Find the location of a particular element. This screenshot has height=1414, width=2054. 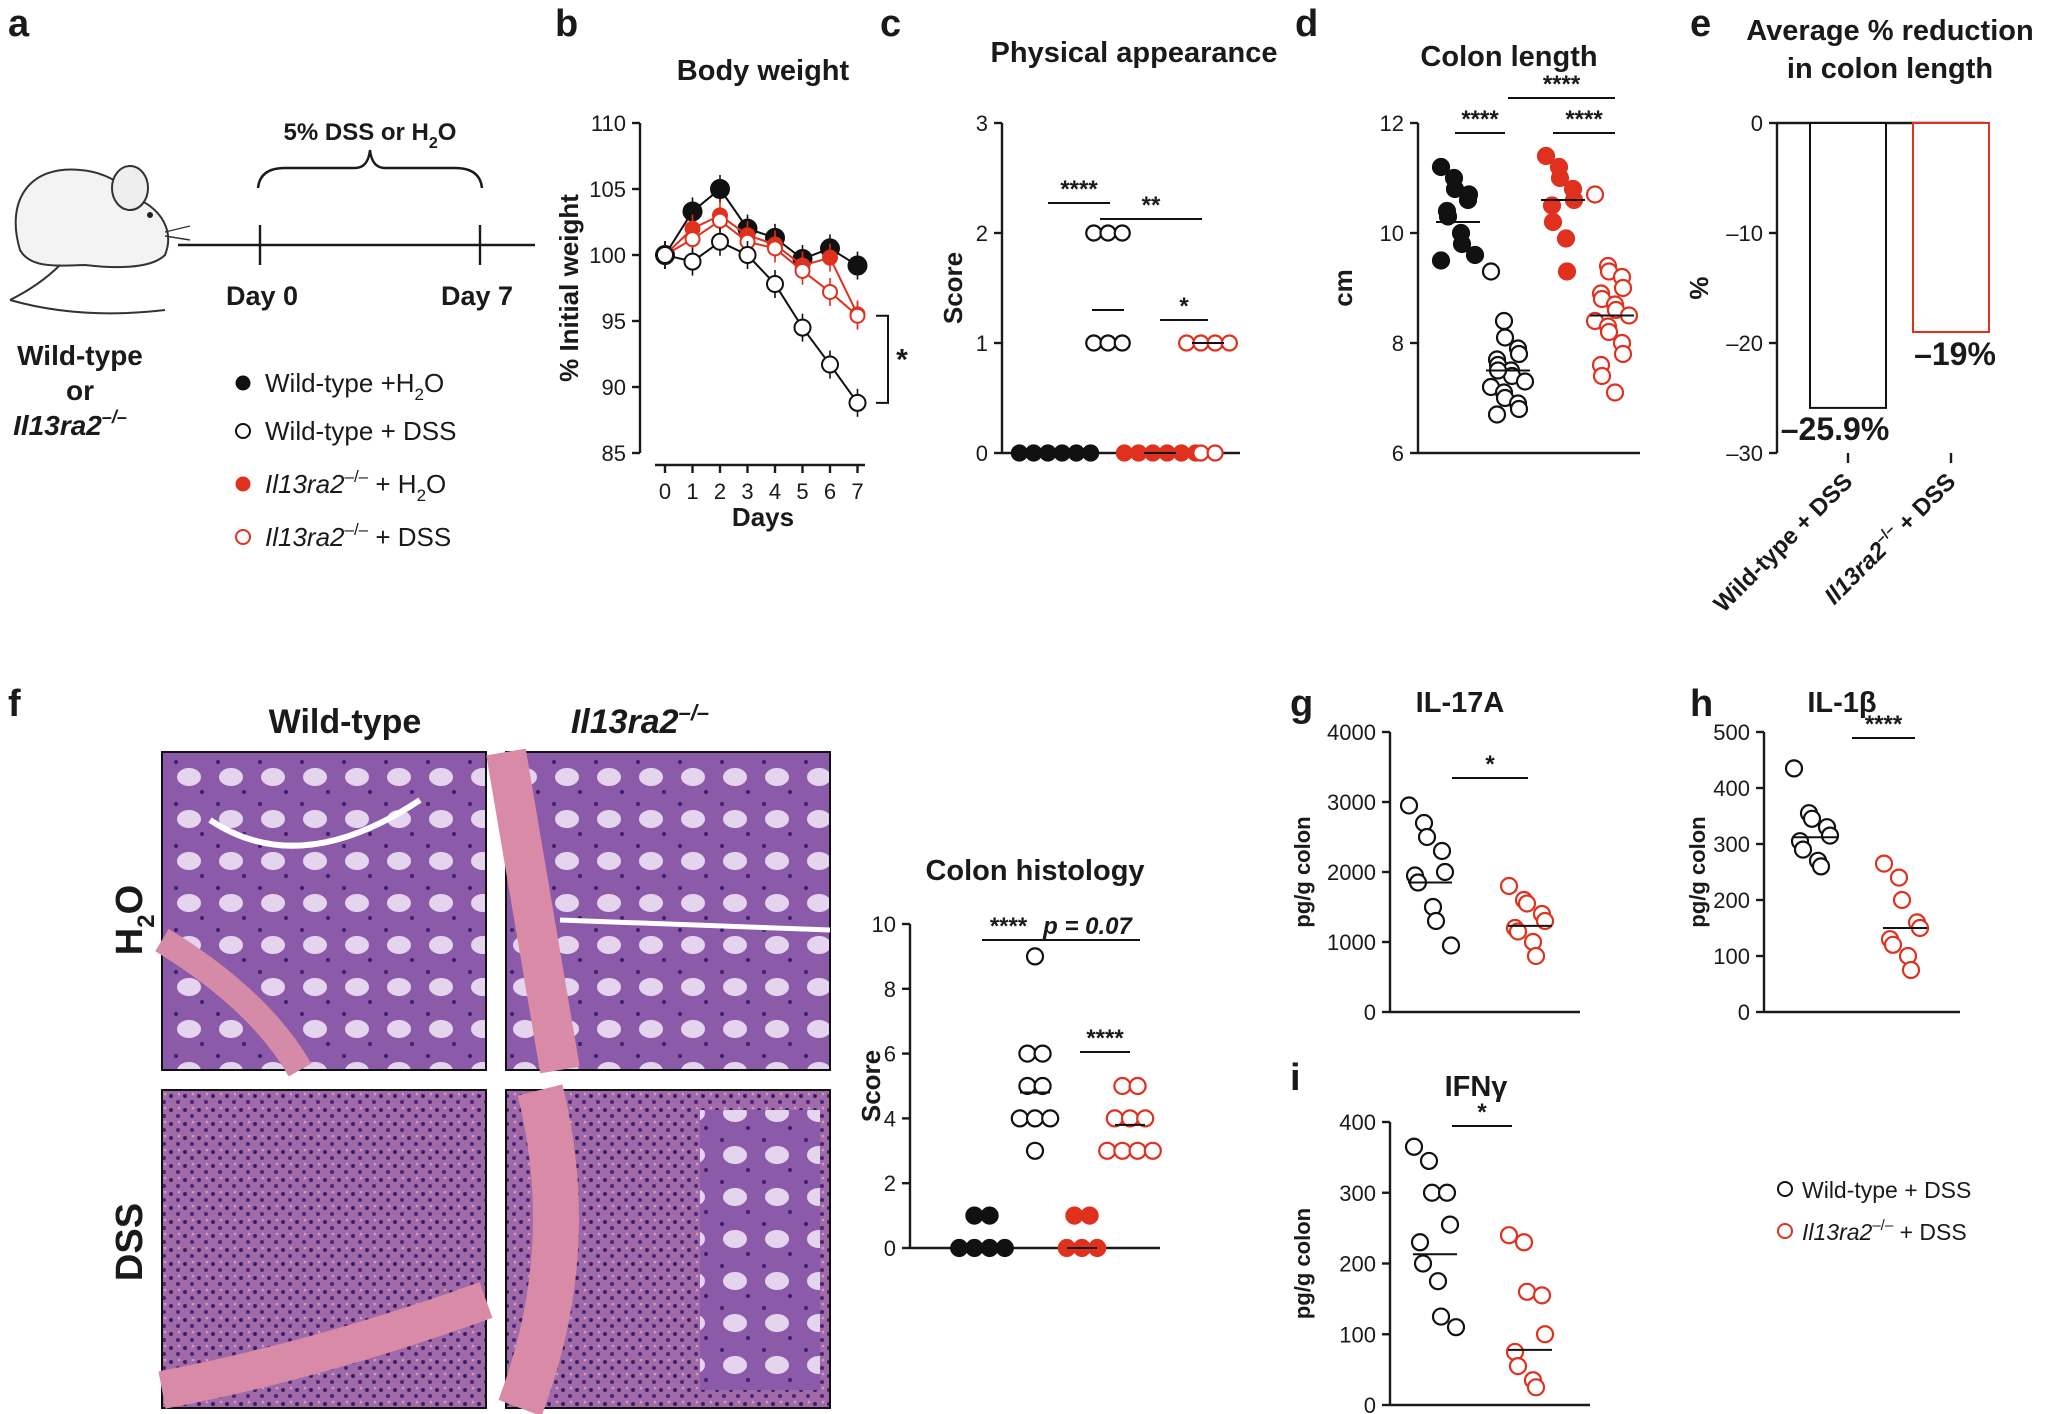

legend-gi-wt: Wild-type + DSS is located at coordinates (1886, 1190).